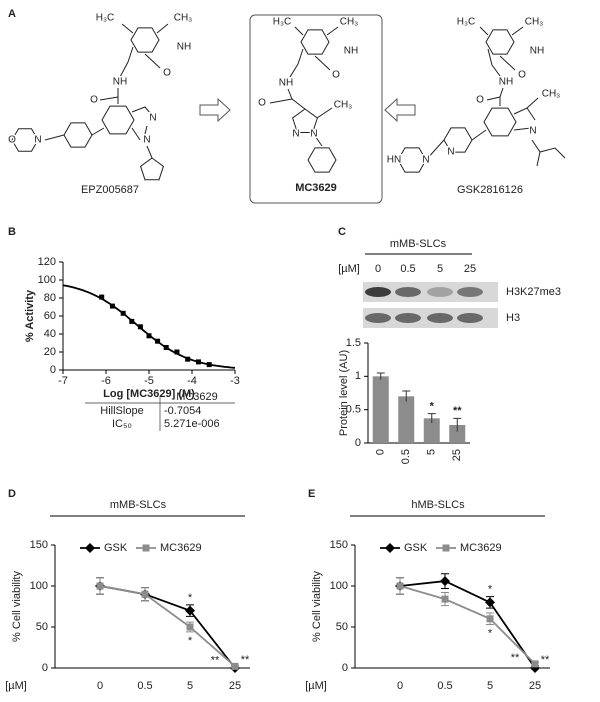 This screenshot has width=600, height=702. What do you see at coordinates (407, 269) in the screenshot?
I see `dose-label: 0.5` at bounding box center [407, 269].